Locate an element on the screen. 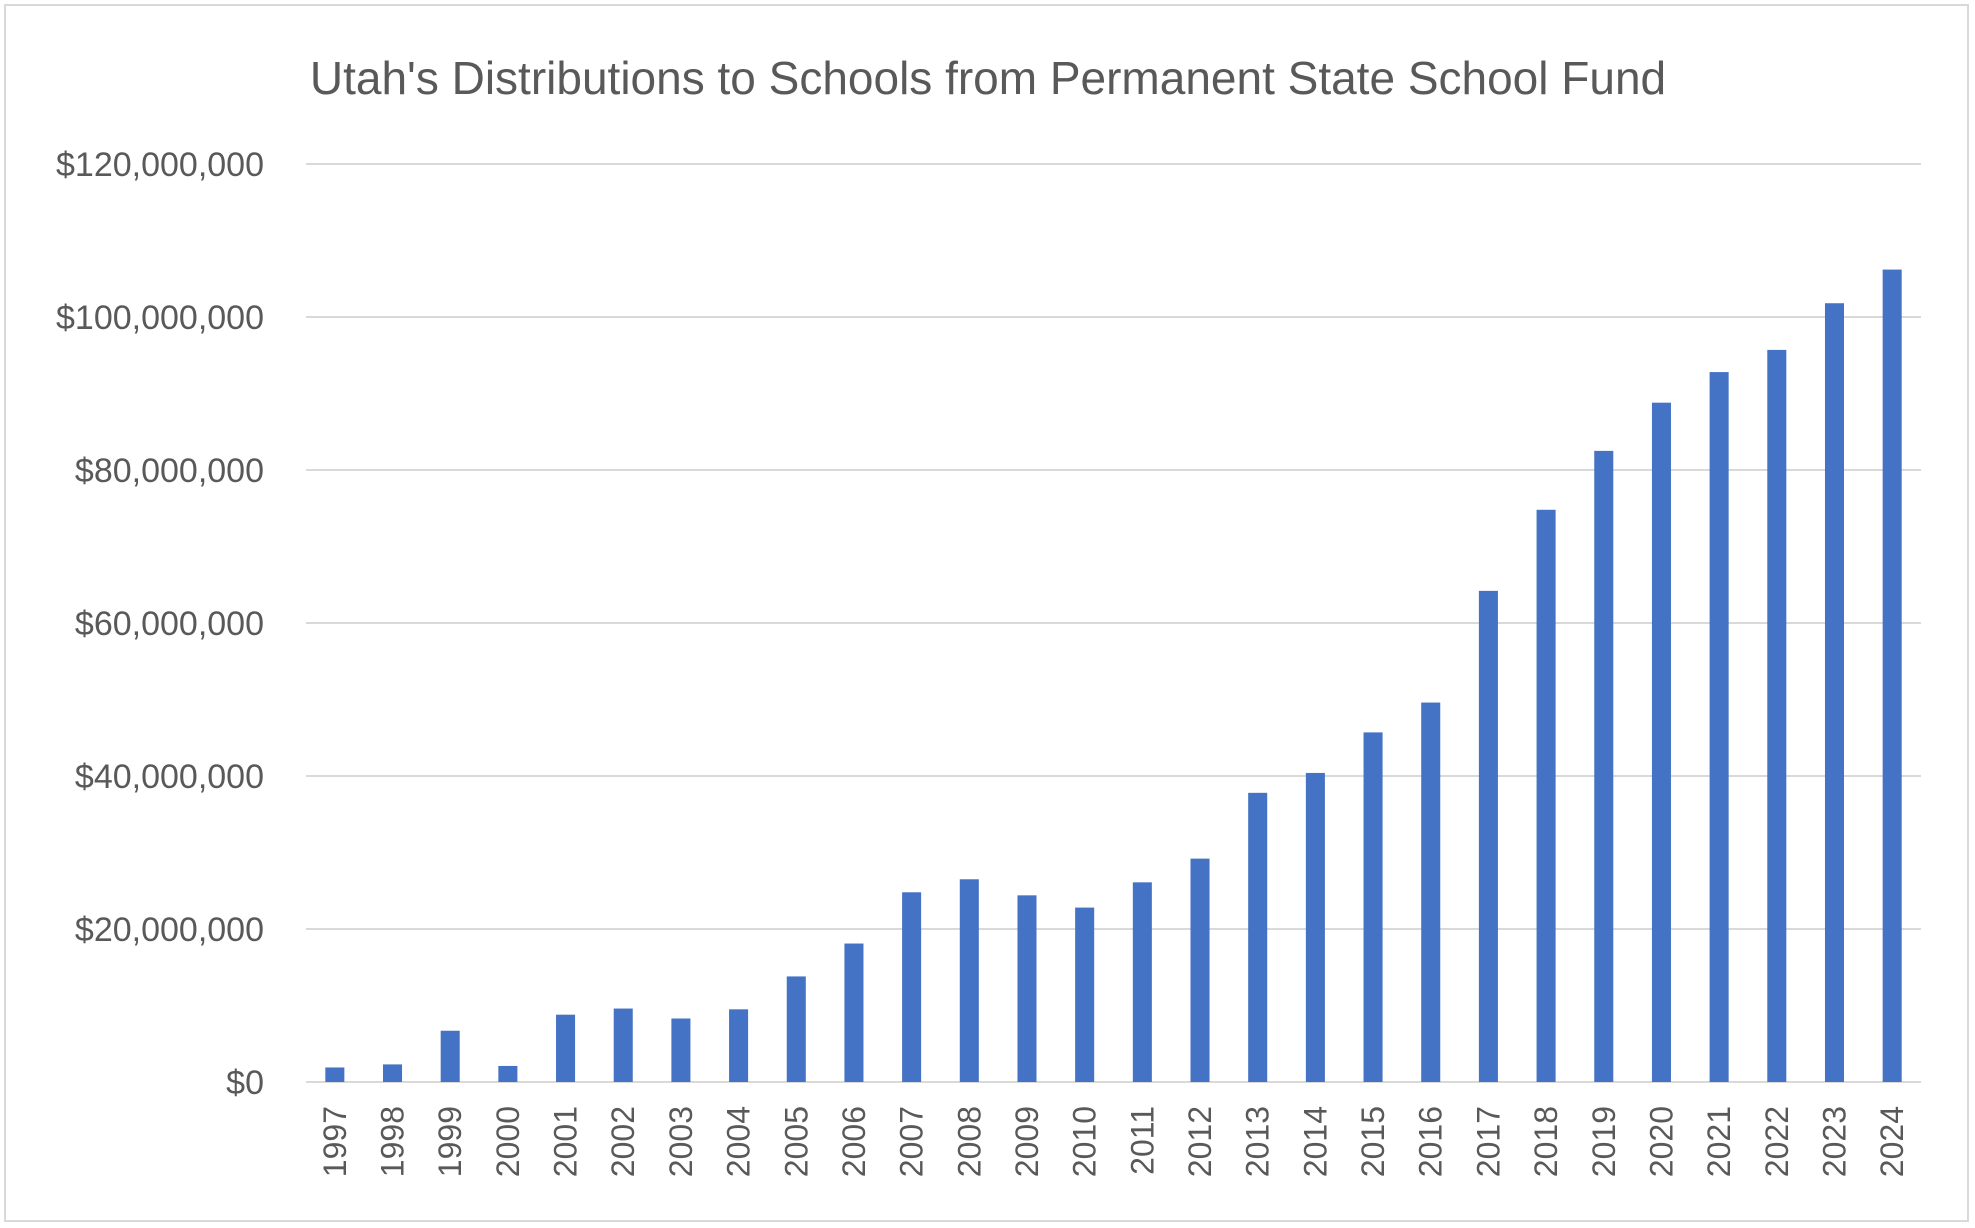 This screenshot has width=1975, height=1228. x-tick-label: 2020 is located at coordinates (1661, 1141).